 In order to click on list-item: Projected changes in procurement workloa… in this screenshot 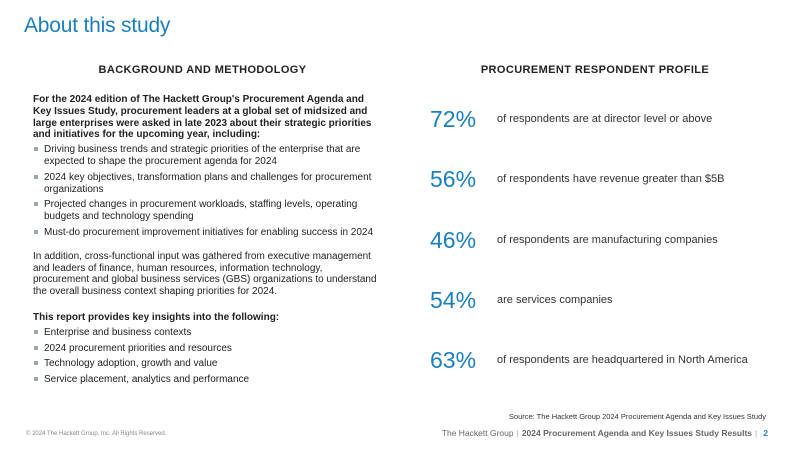, I will do `click(205, 211)`.